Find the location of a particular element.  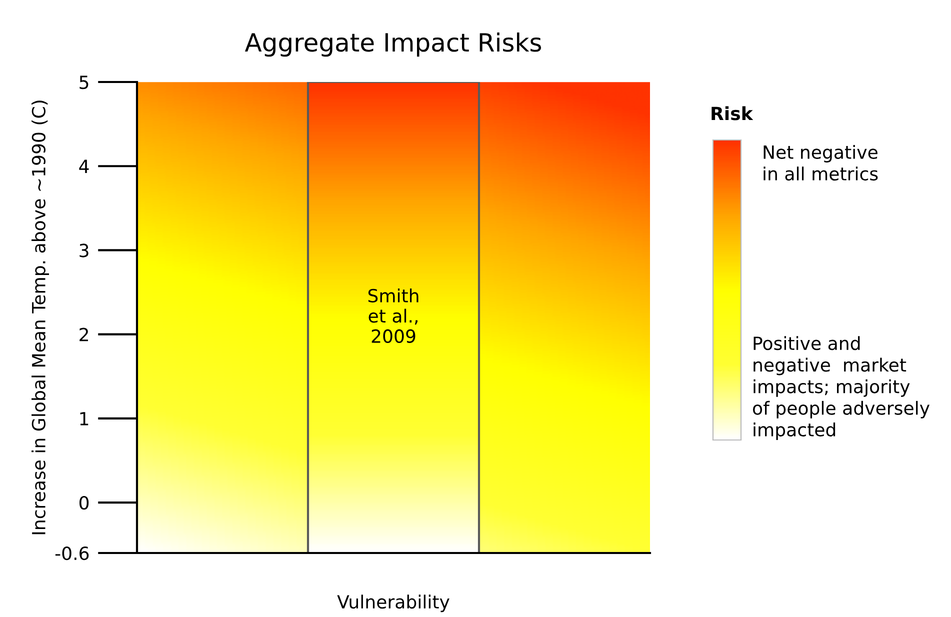

annotation: Smith et al., 2009 is located at coordinates (393, 315).